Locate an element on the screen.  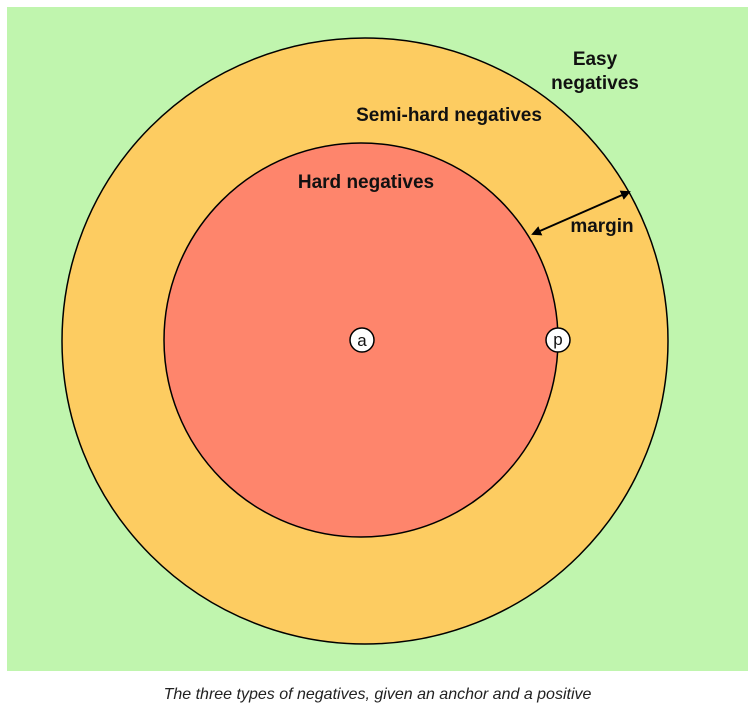
easy-negatives-label-line2: negatives is located at coordinates (595, 83).